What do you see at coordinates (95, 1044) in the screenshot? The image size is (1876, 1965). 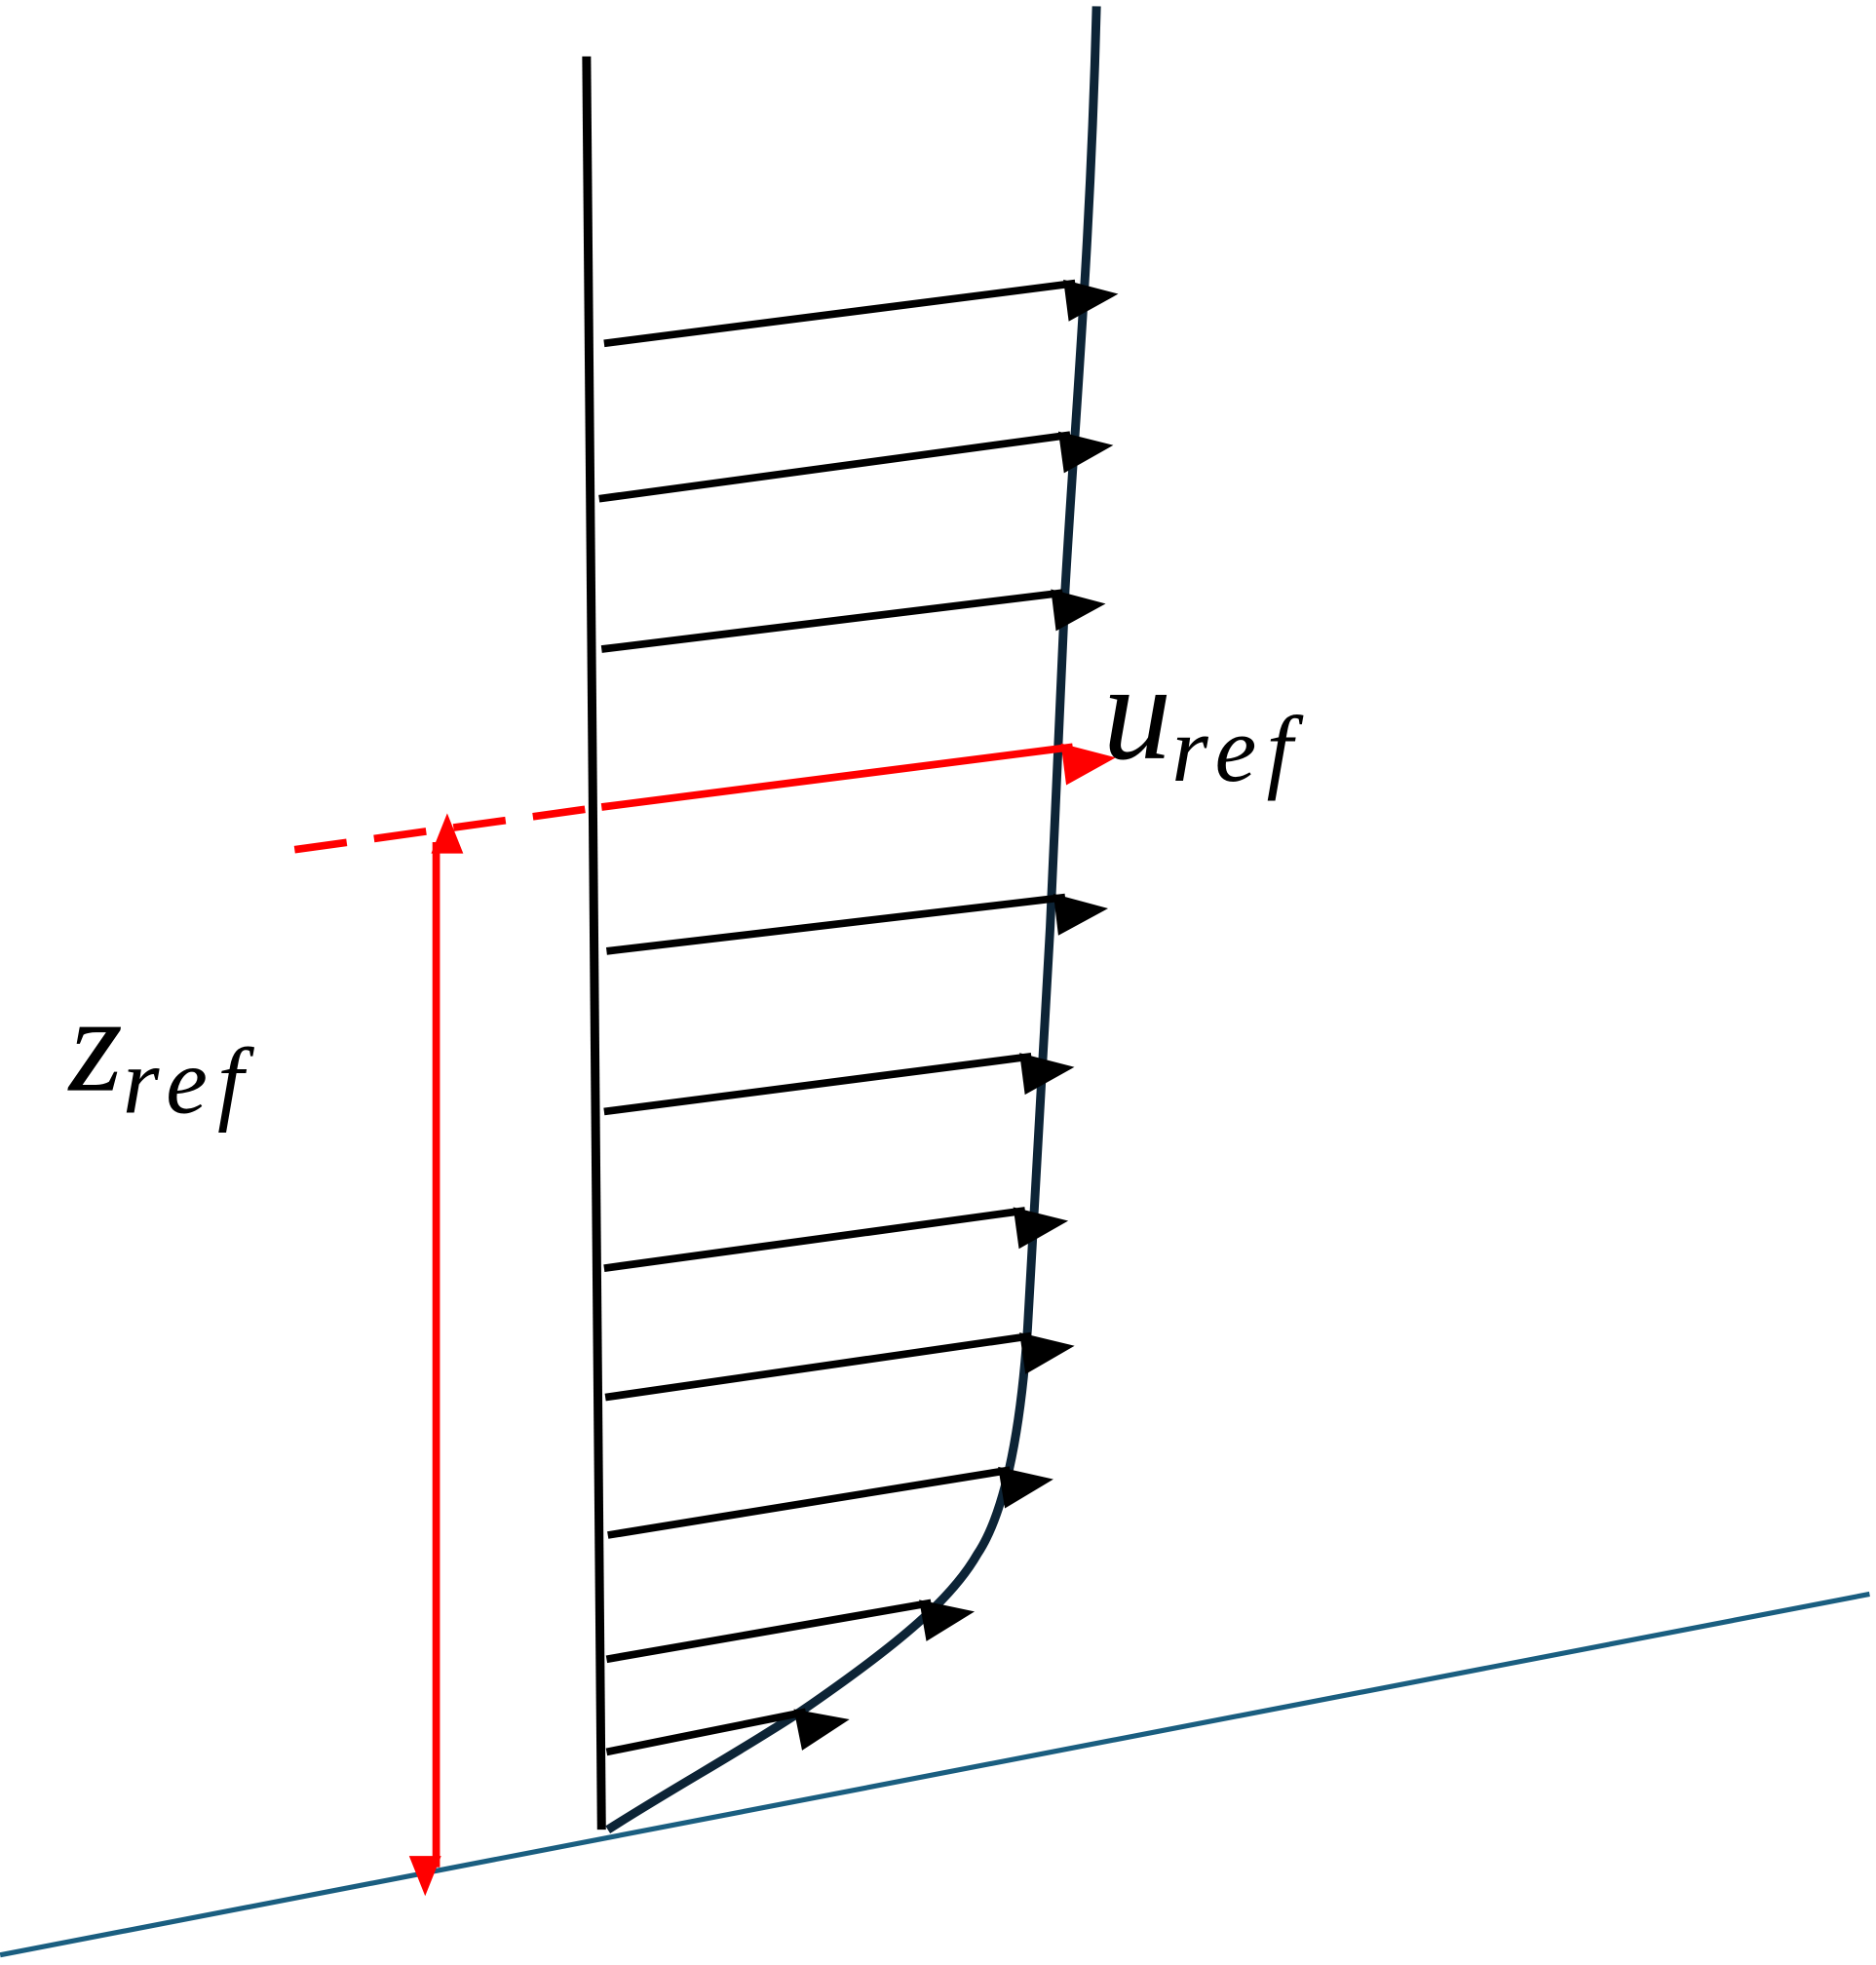 I see `symbol: z` at bounding box center [95, 1044].